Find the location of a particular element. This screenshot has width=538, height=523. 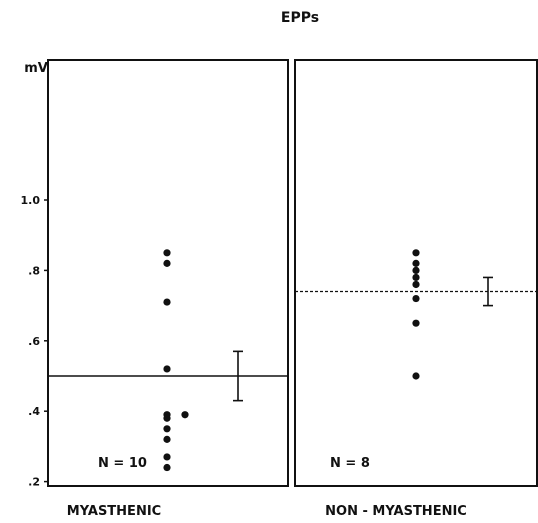

n-label: N = 10 is located at coordinates (122, 463).